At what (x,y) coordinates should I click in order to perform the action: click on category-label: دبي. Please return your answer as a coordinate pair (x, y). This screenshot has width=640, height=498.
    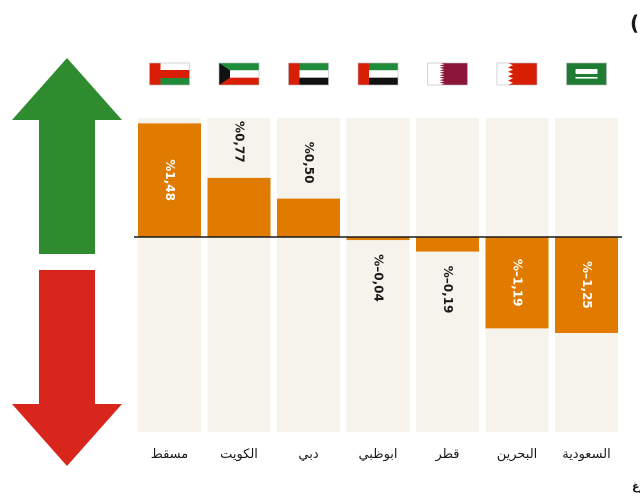
    Looking at the image, I should click on (308, 454).